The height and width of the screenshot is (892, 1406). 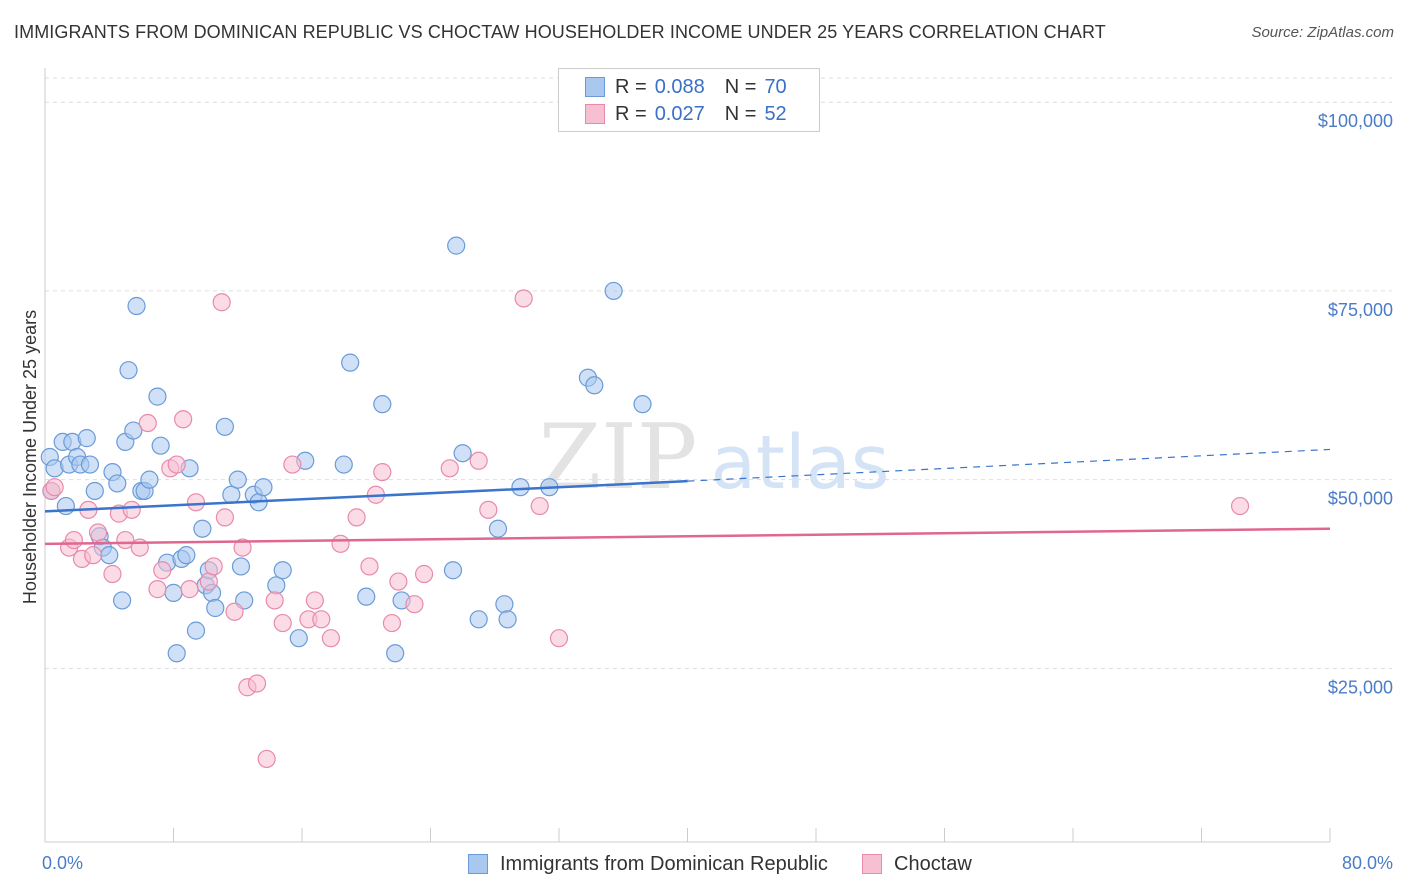 I want to click on series-swatch-pink, so click(x=872, y=864).